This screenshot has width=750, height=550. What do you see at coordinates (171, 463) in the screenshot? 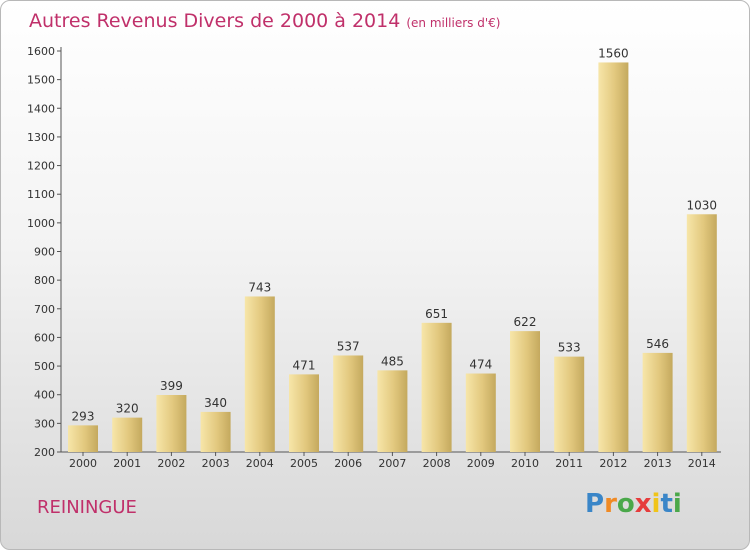
I see `x-tick-label: 2002` at bounding box center [171, 463].